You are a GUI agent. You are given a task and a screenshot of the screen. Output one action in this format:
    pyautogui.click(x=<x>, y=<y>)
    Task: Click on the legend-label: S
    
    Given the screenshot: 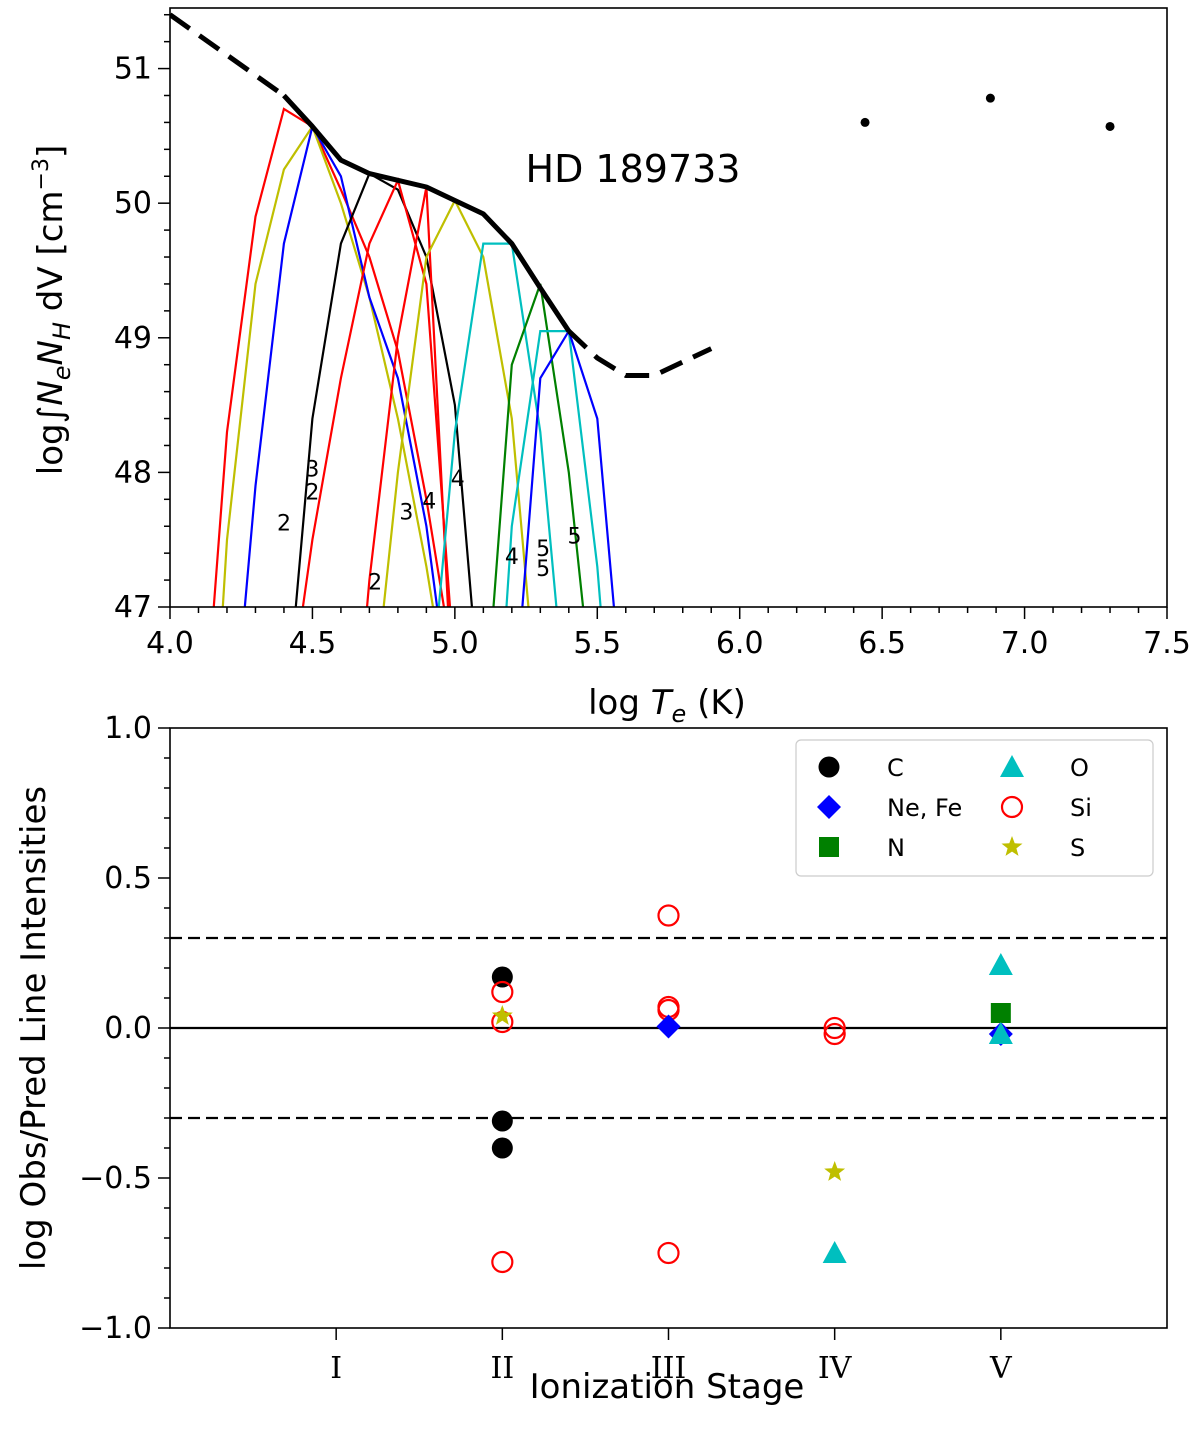 What is the action you would take?
    pyautogui.click(x=1077, y=848)
    